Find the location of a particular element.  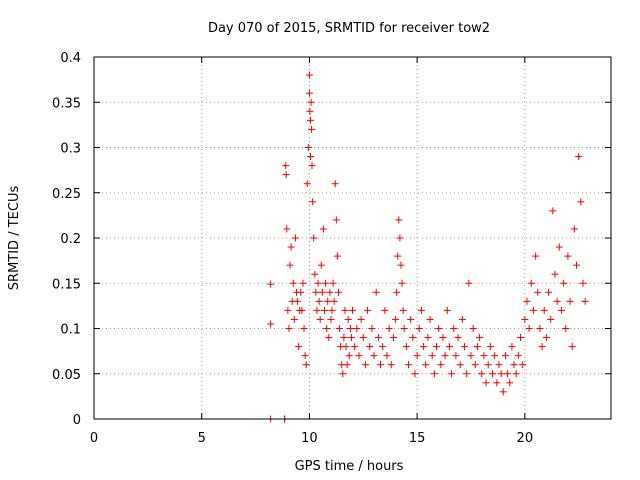

x-tick-labels: 0 5 10 15 20 is located at coordinates (311, 438).